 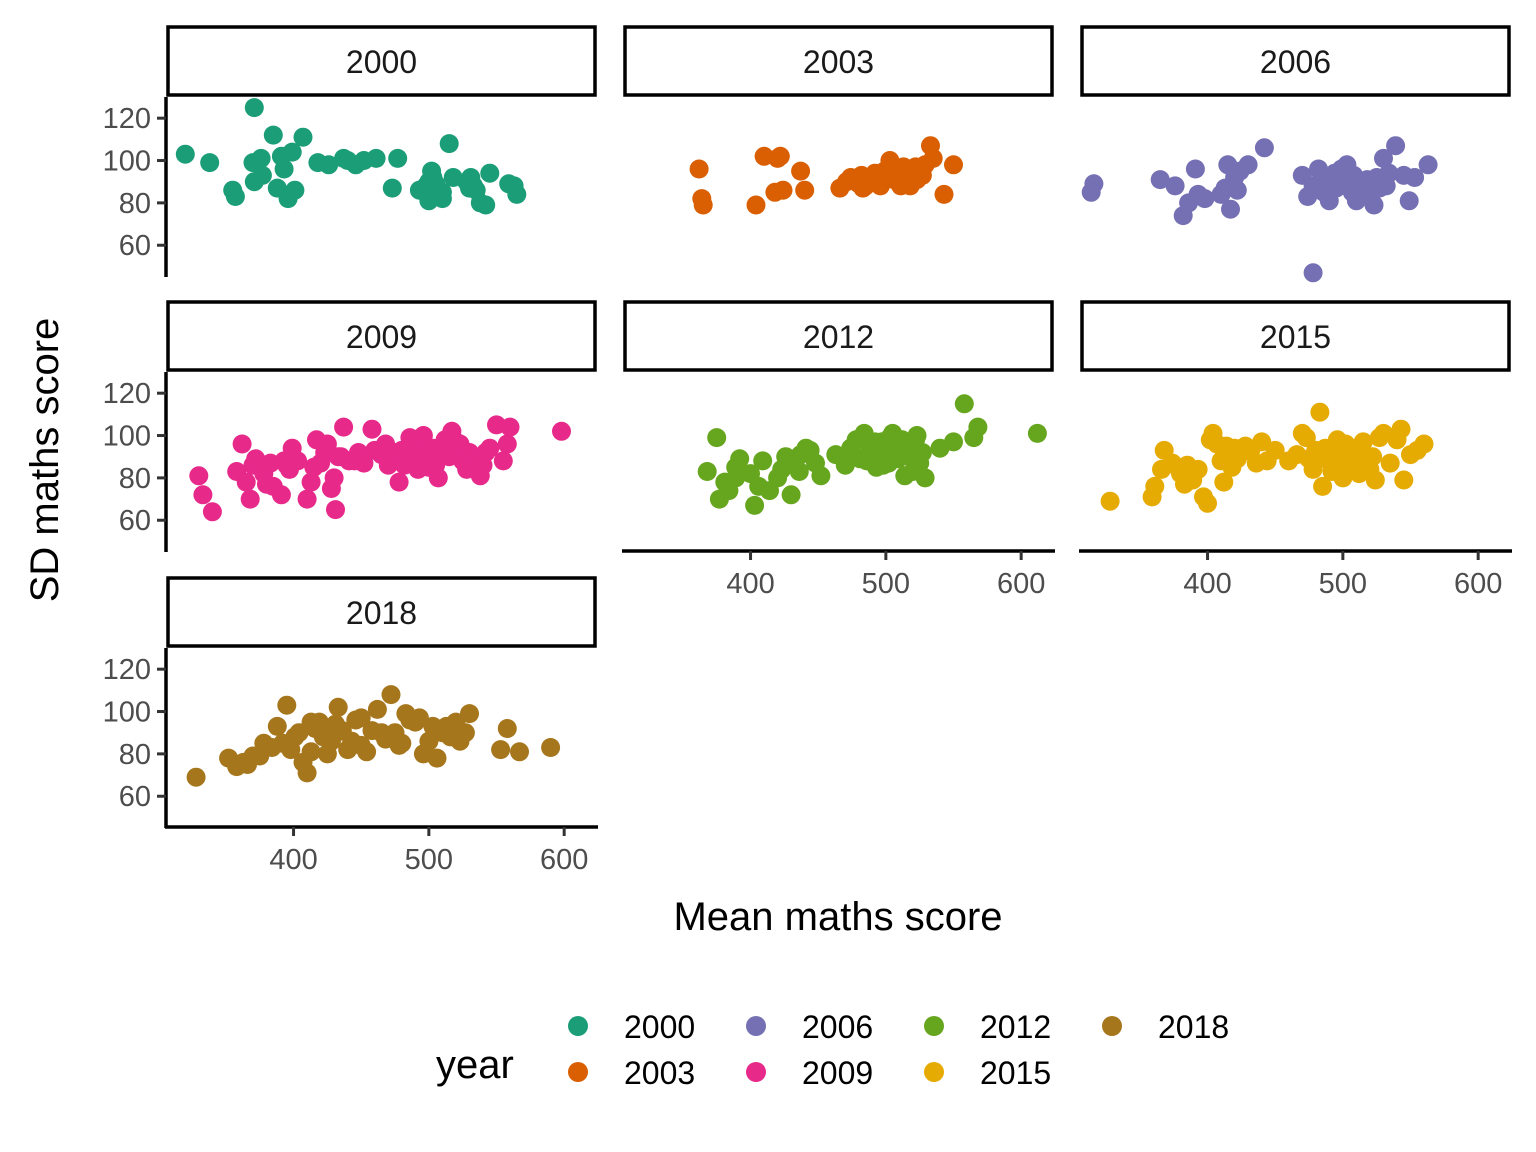 What do you see at coordinates (750, 584) in the screenshot?
I see `x-tick-label-2012-400: 400` at bounding box center [750, 584].